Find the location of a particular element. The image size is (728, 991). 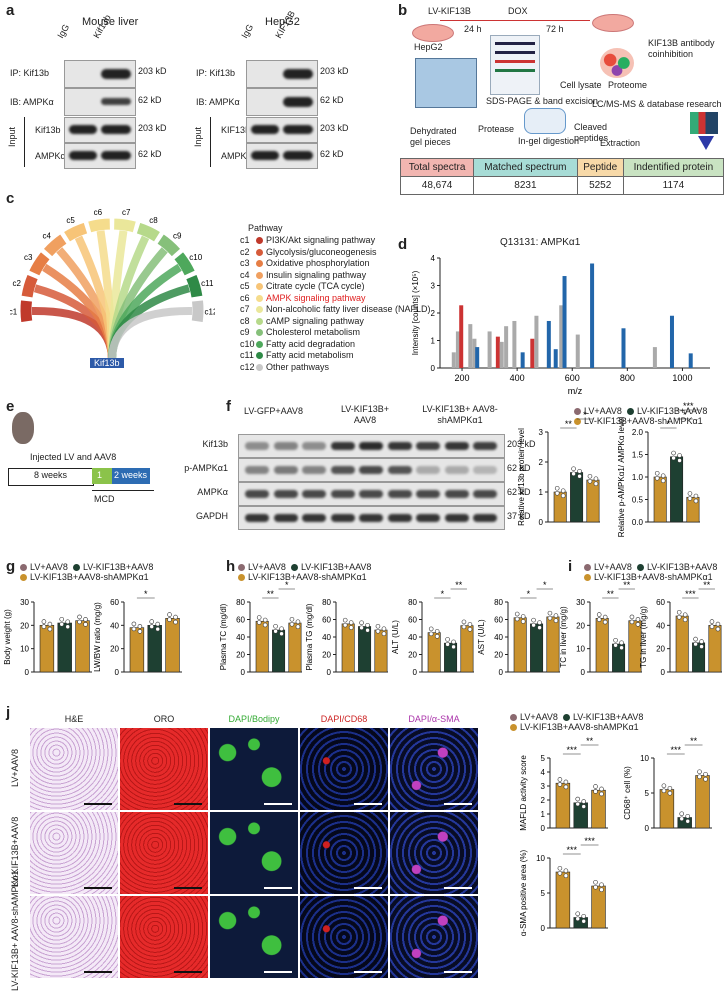

a-size: 203 kD is located at coordinates (152, 128).